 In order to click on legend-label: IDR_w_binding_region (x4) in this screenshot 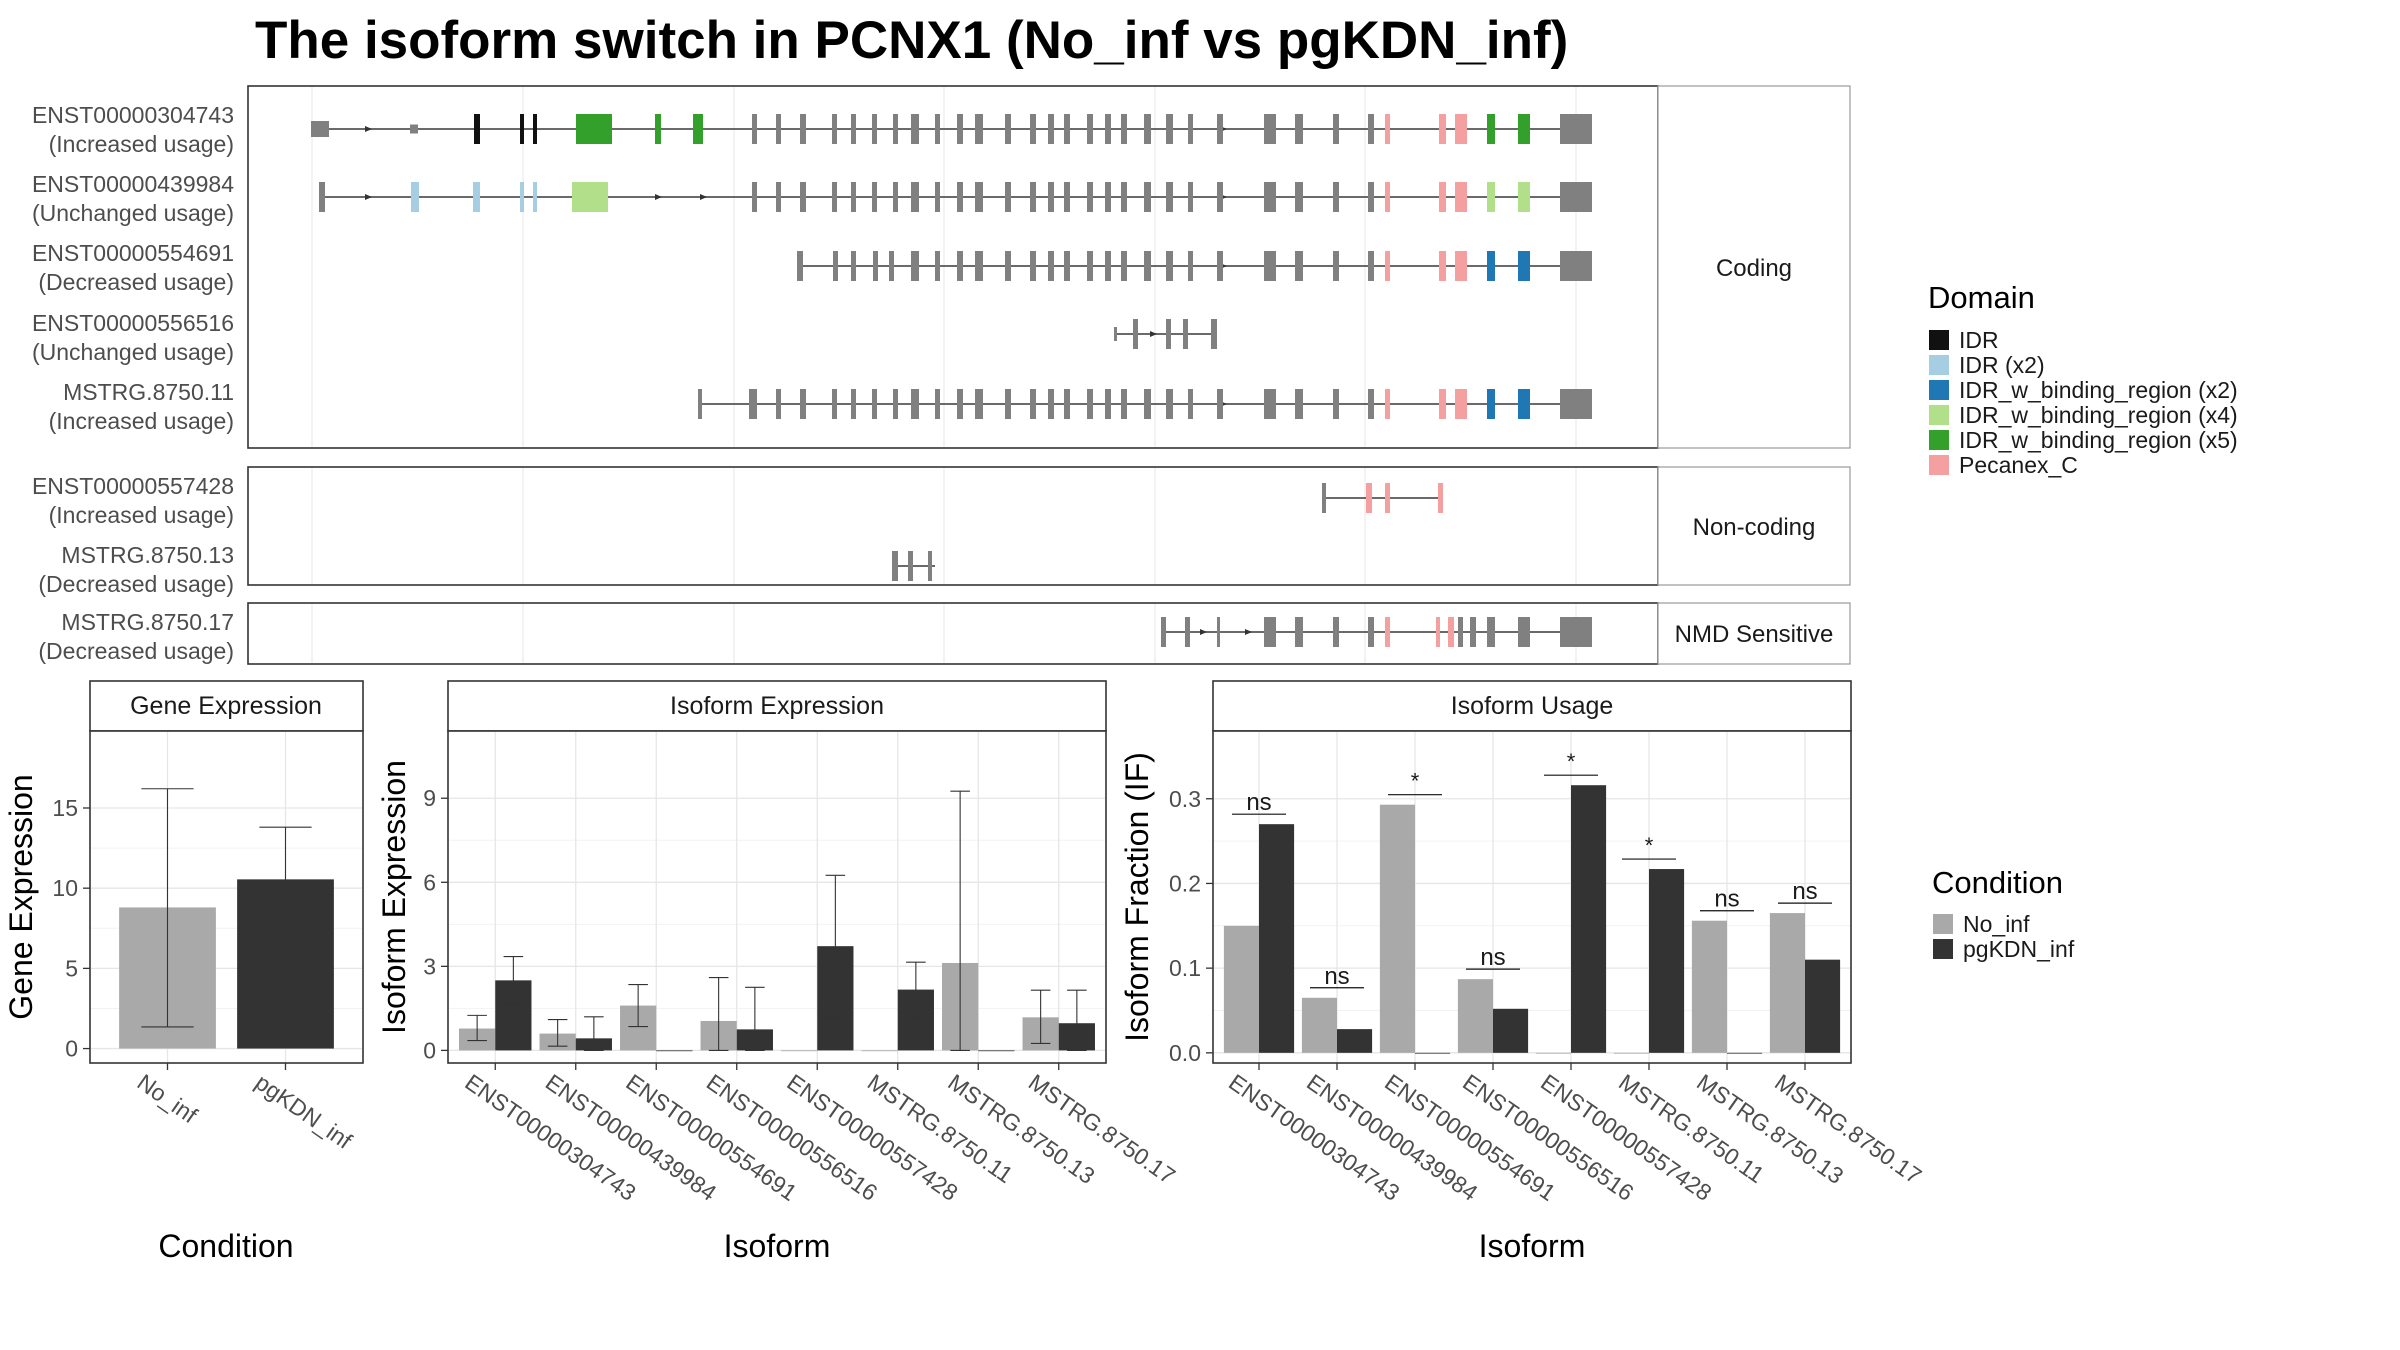, I will do `click(2098, 415)`.